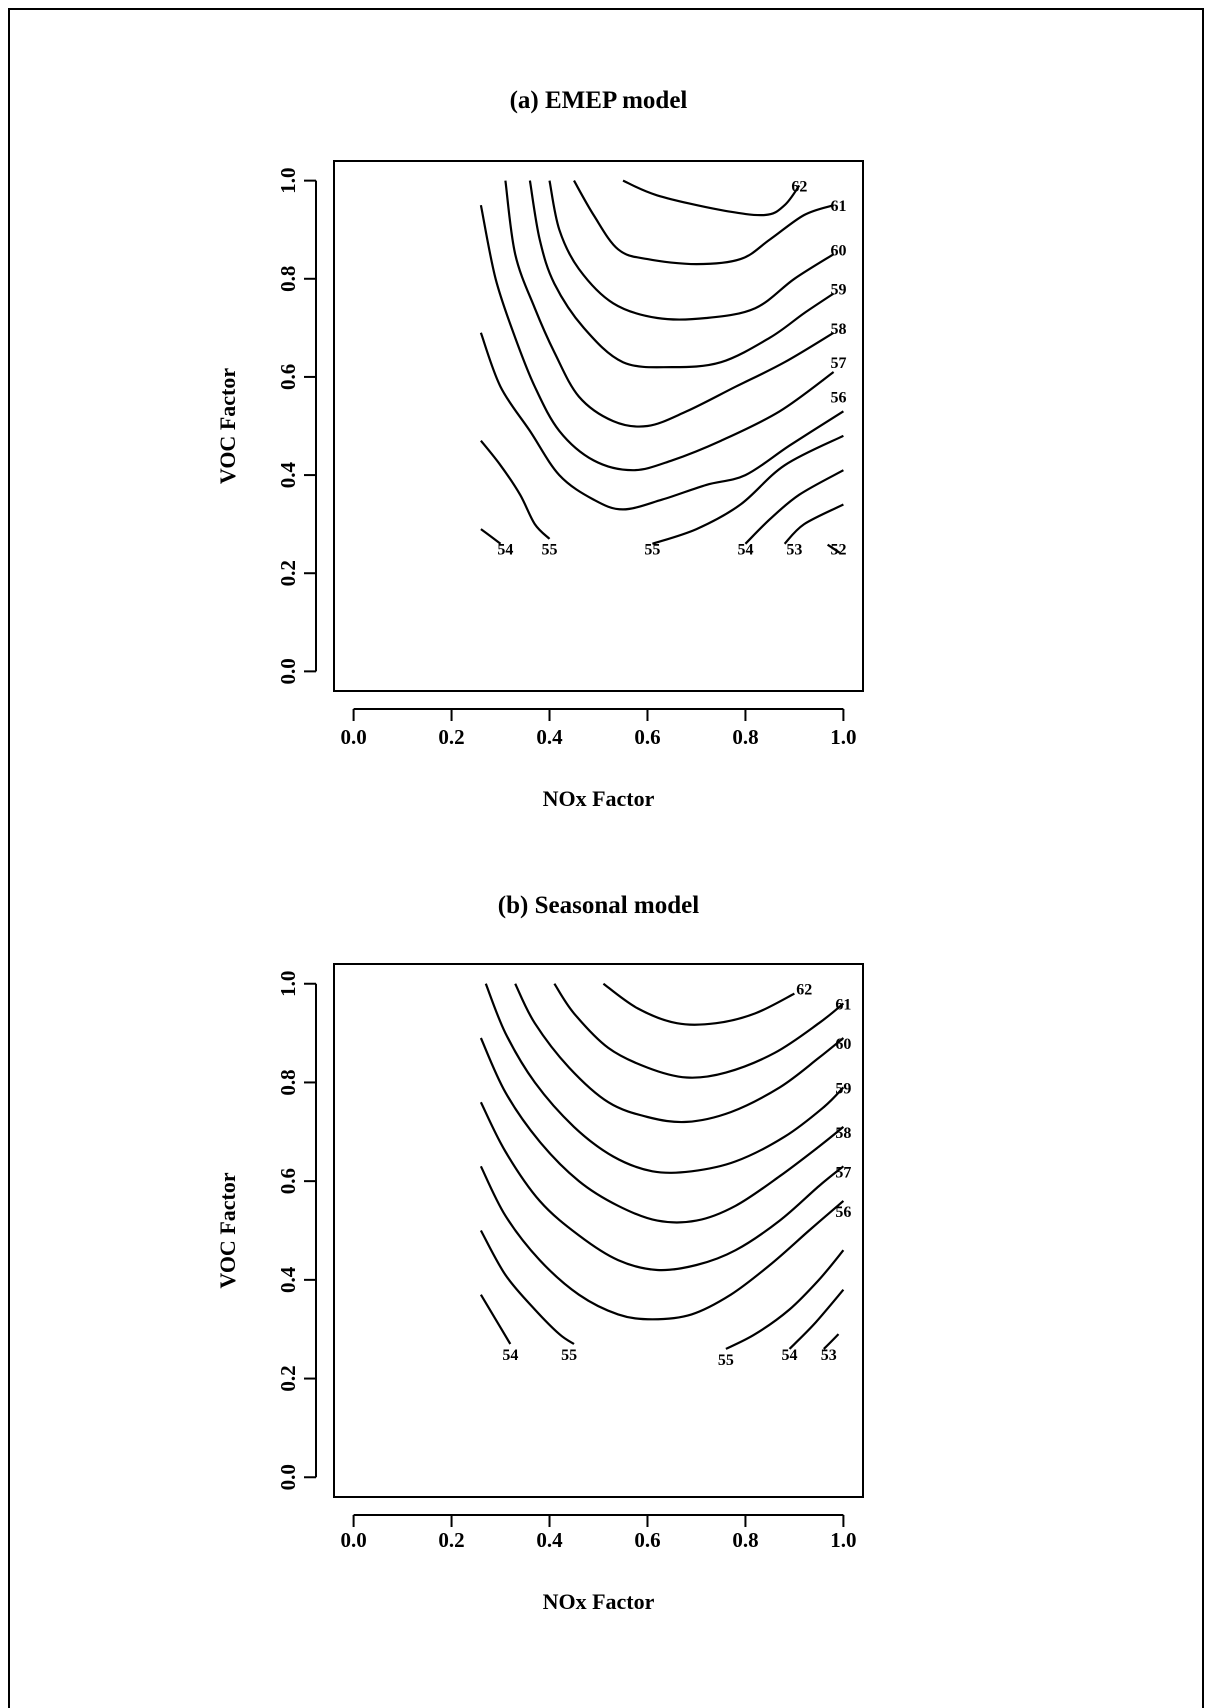 The width and height of the screenshot is (1208, 1708). I want to click on chart-title: (a) EMEP model, so click(599, 100).